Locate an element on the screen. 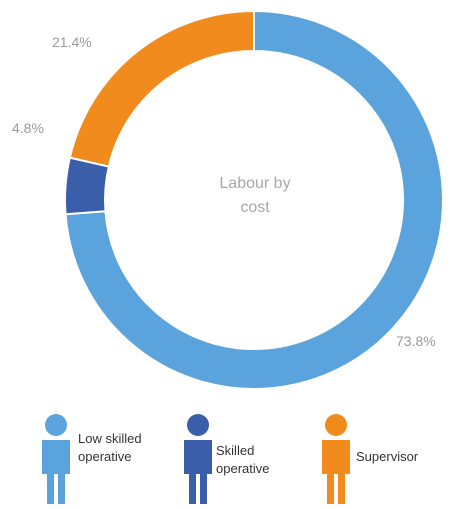 This screenshot has width=461, height=509. legend-label-skilled-line-2: operative is located at coordinates (243, 468).